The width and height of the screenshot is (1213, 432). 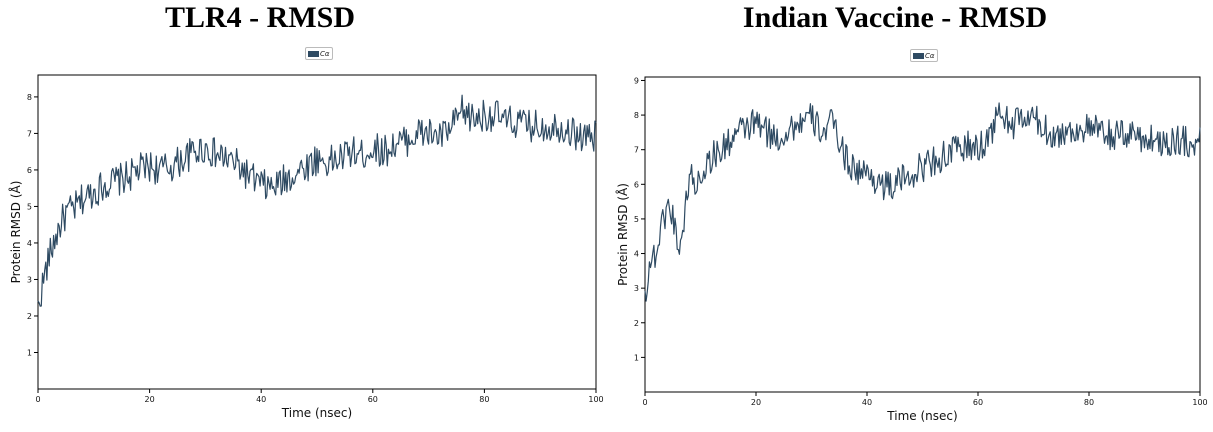 What do you see at coordinates (895, 17) in the screenshot?
I see `chart-title: Indian Vaccine - RMSD` at bounding box center [895, 17].